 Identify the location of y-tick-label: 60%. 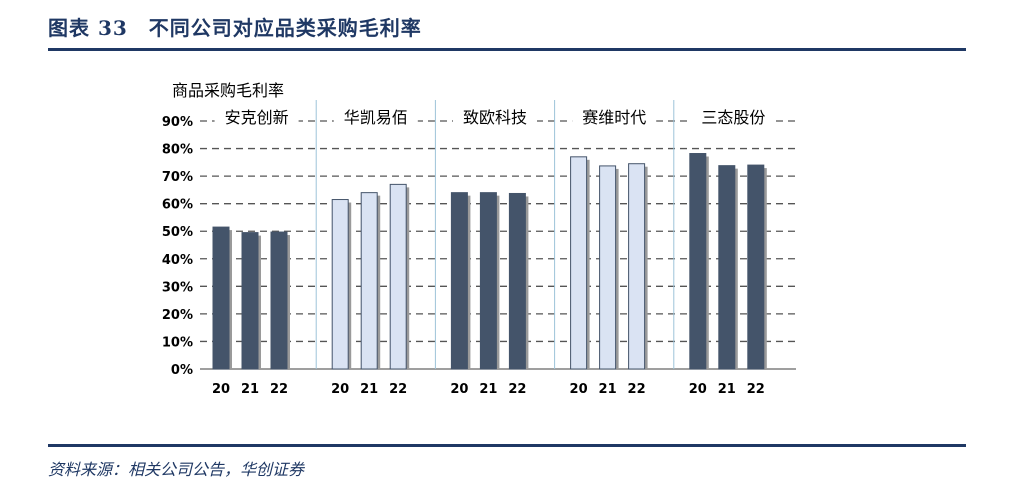
(177, 205).